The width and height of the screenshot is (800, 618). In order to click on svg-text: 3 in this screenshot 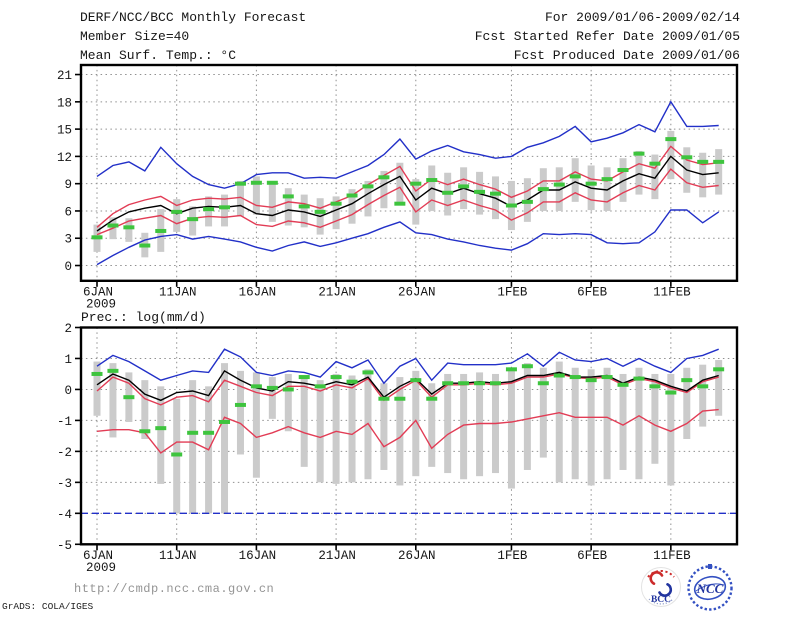, I will do `click(68, 240)`.